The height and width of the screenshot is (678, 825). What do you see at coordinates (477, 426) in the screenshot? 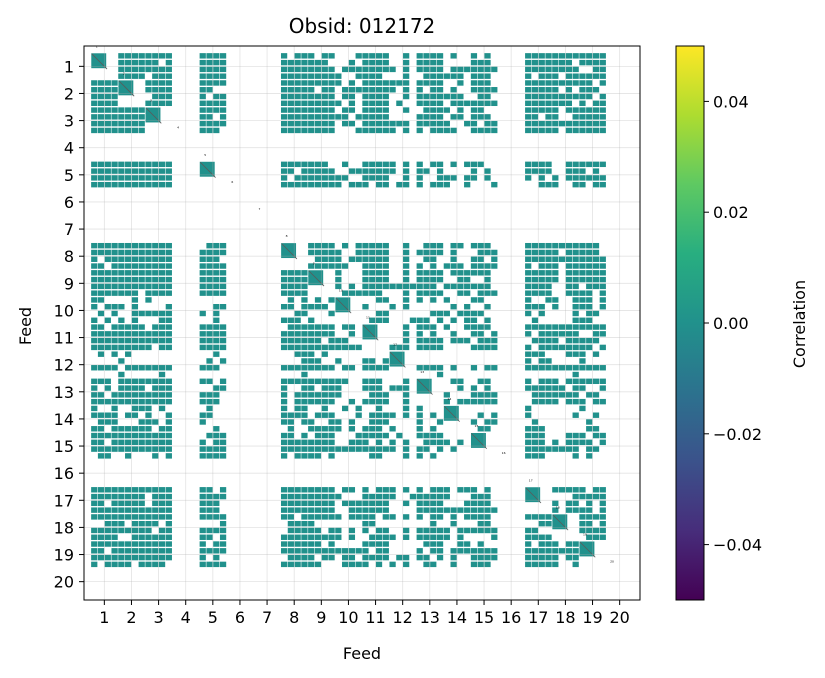
I see `diagonal-feed-label: 15` at bounding box center [477, 426].